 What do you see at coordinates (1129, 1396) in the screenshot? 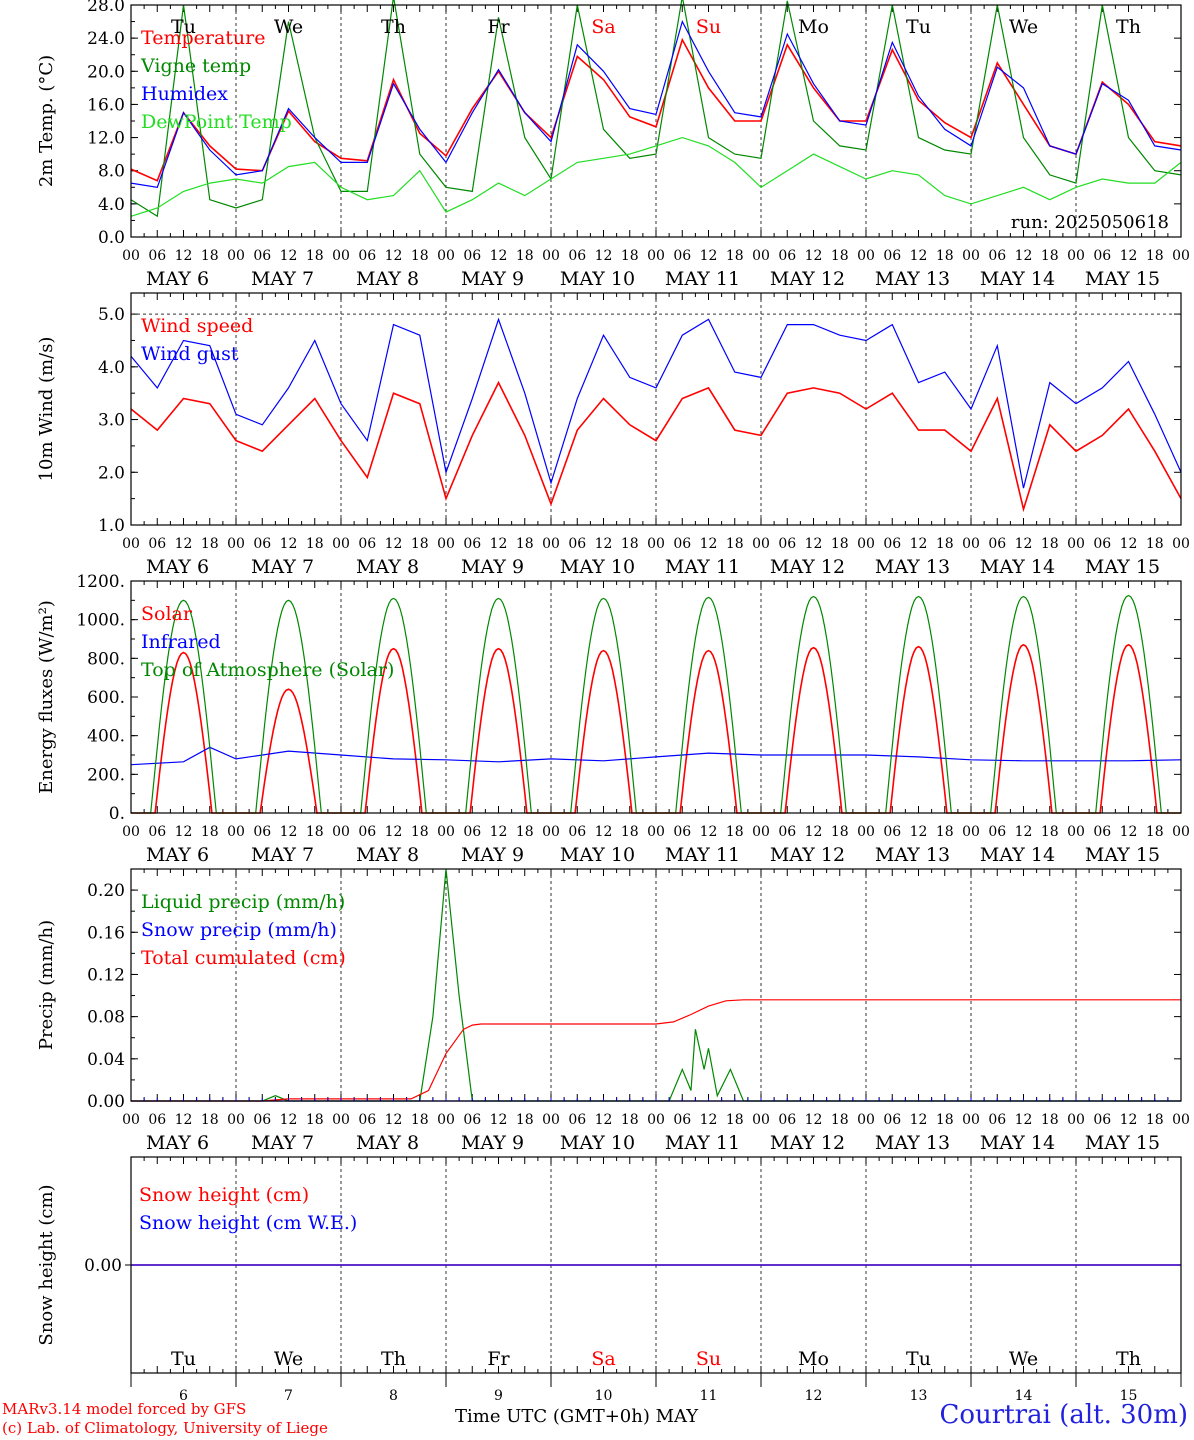
I see `x-day-number: 15` at bounding box center [1129, 1396].